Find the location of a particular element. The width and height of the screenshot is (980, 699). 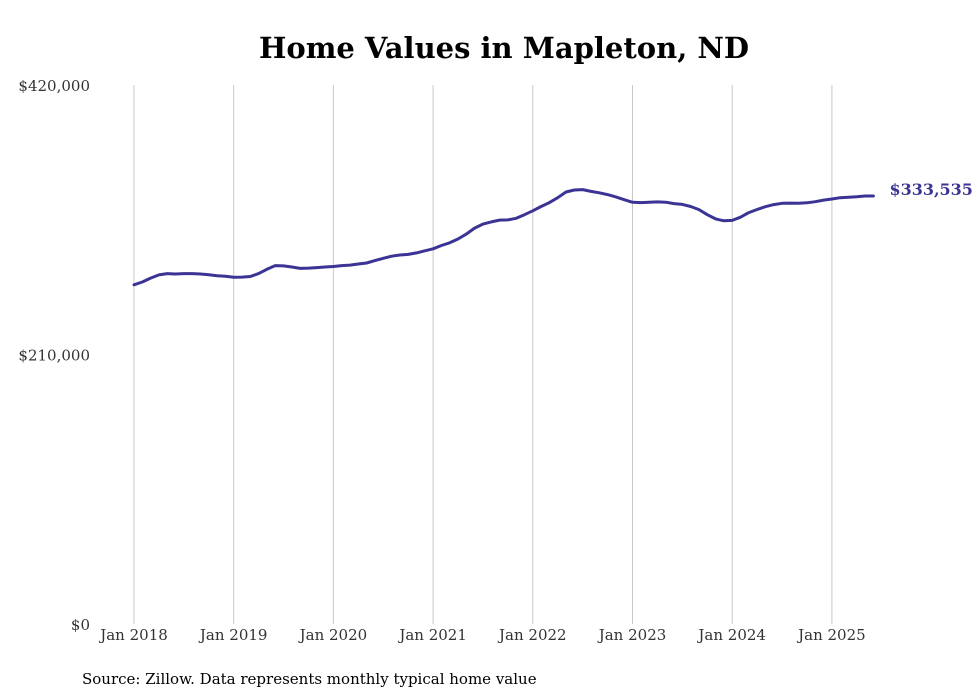

x-tick-label: Jan 2019 is located at coordinates (233, 635).